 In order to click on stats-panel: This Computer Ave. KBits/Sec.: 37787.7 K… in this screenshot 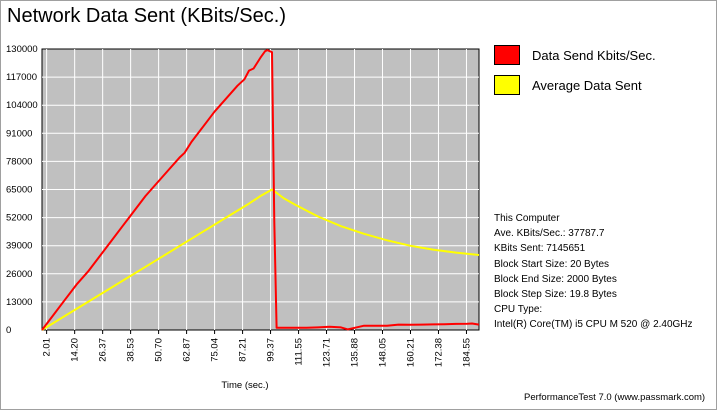, I will do `click(593, 272)`.